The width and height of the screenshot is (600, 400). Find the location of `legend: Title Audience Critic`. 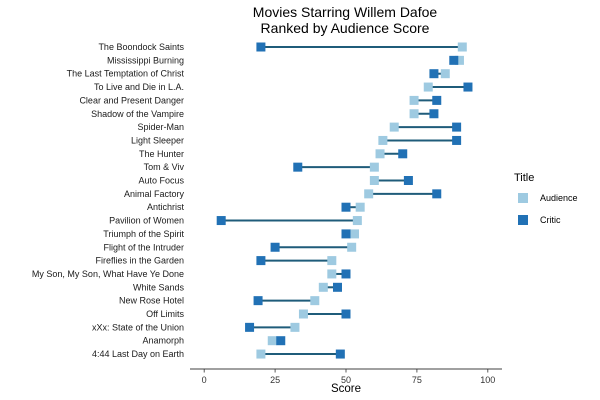

legend: Title Audience Critic is located at coordinates (546, 198).